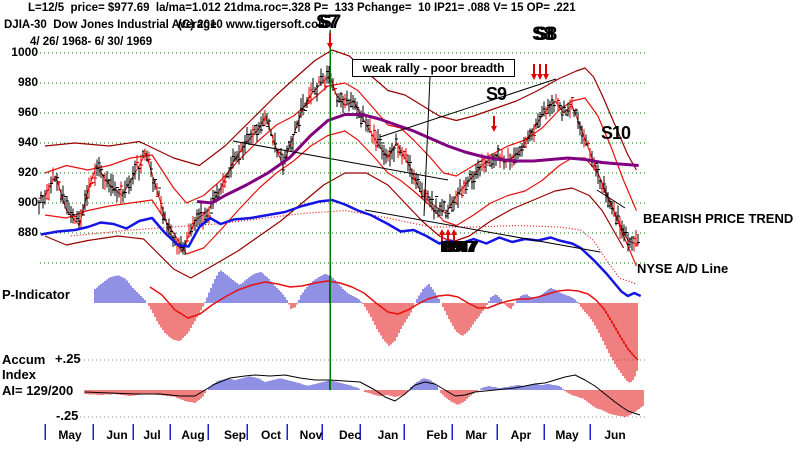 The height and width of the screenshot is (450, 800). What do you see at coordinates (152, 435) in the screenshot?
I see `month-label: Jul` at bounding box center [152, 435].